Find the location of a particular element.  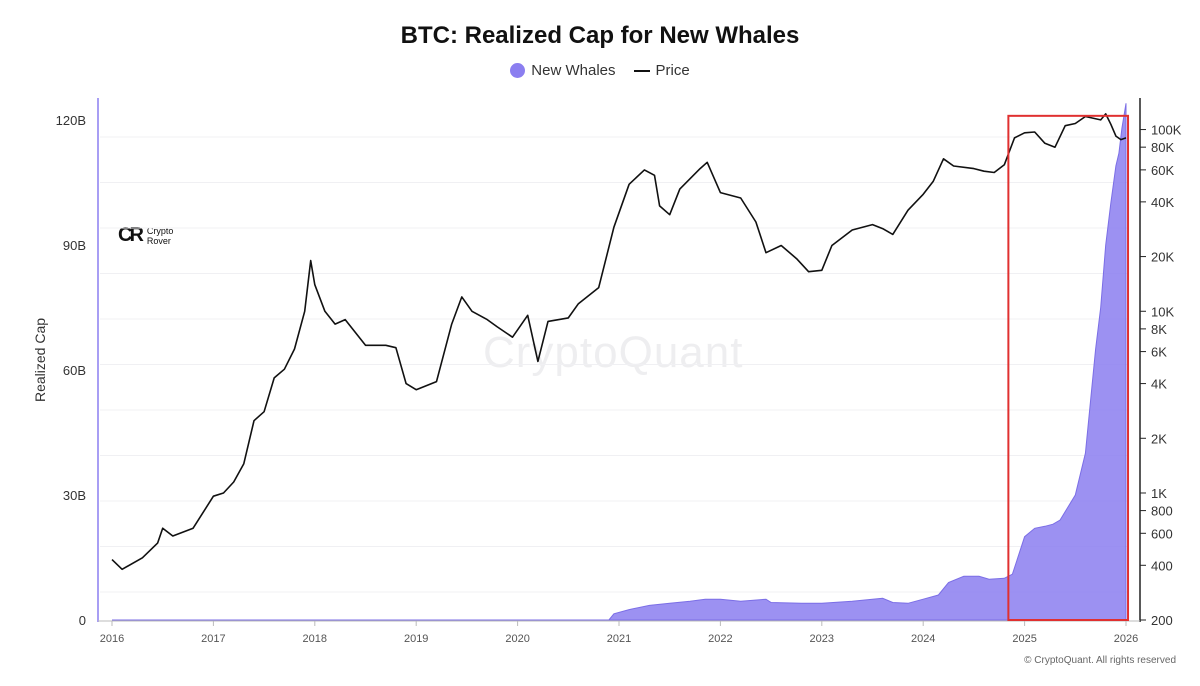

x-tick-label: 2026 is located at coordinates (1126, 639).